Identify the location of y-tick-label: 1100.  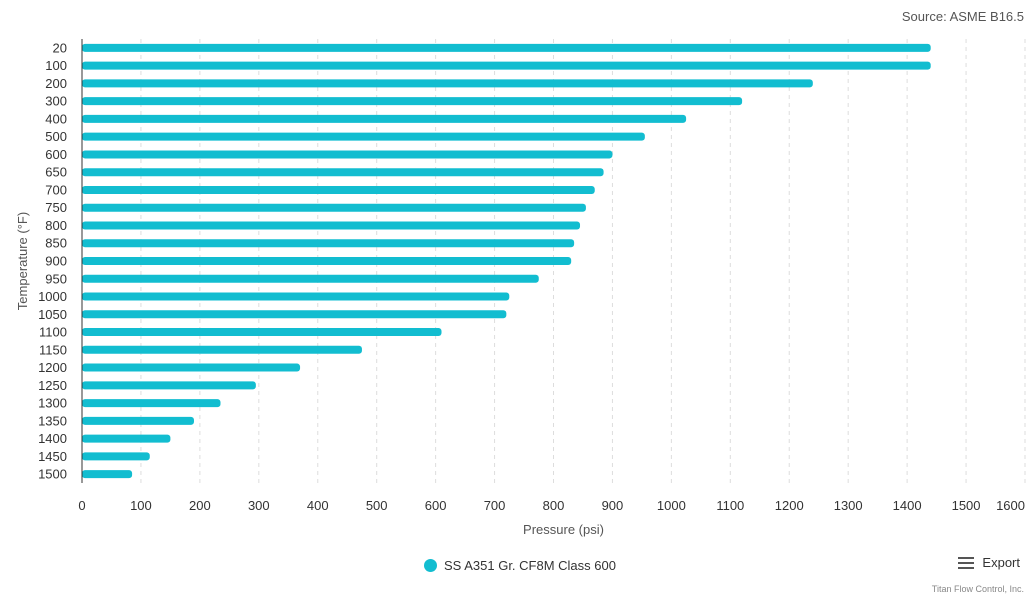
(53, 332).